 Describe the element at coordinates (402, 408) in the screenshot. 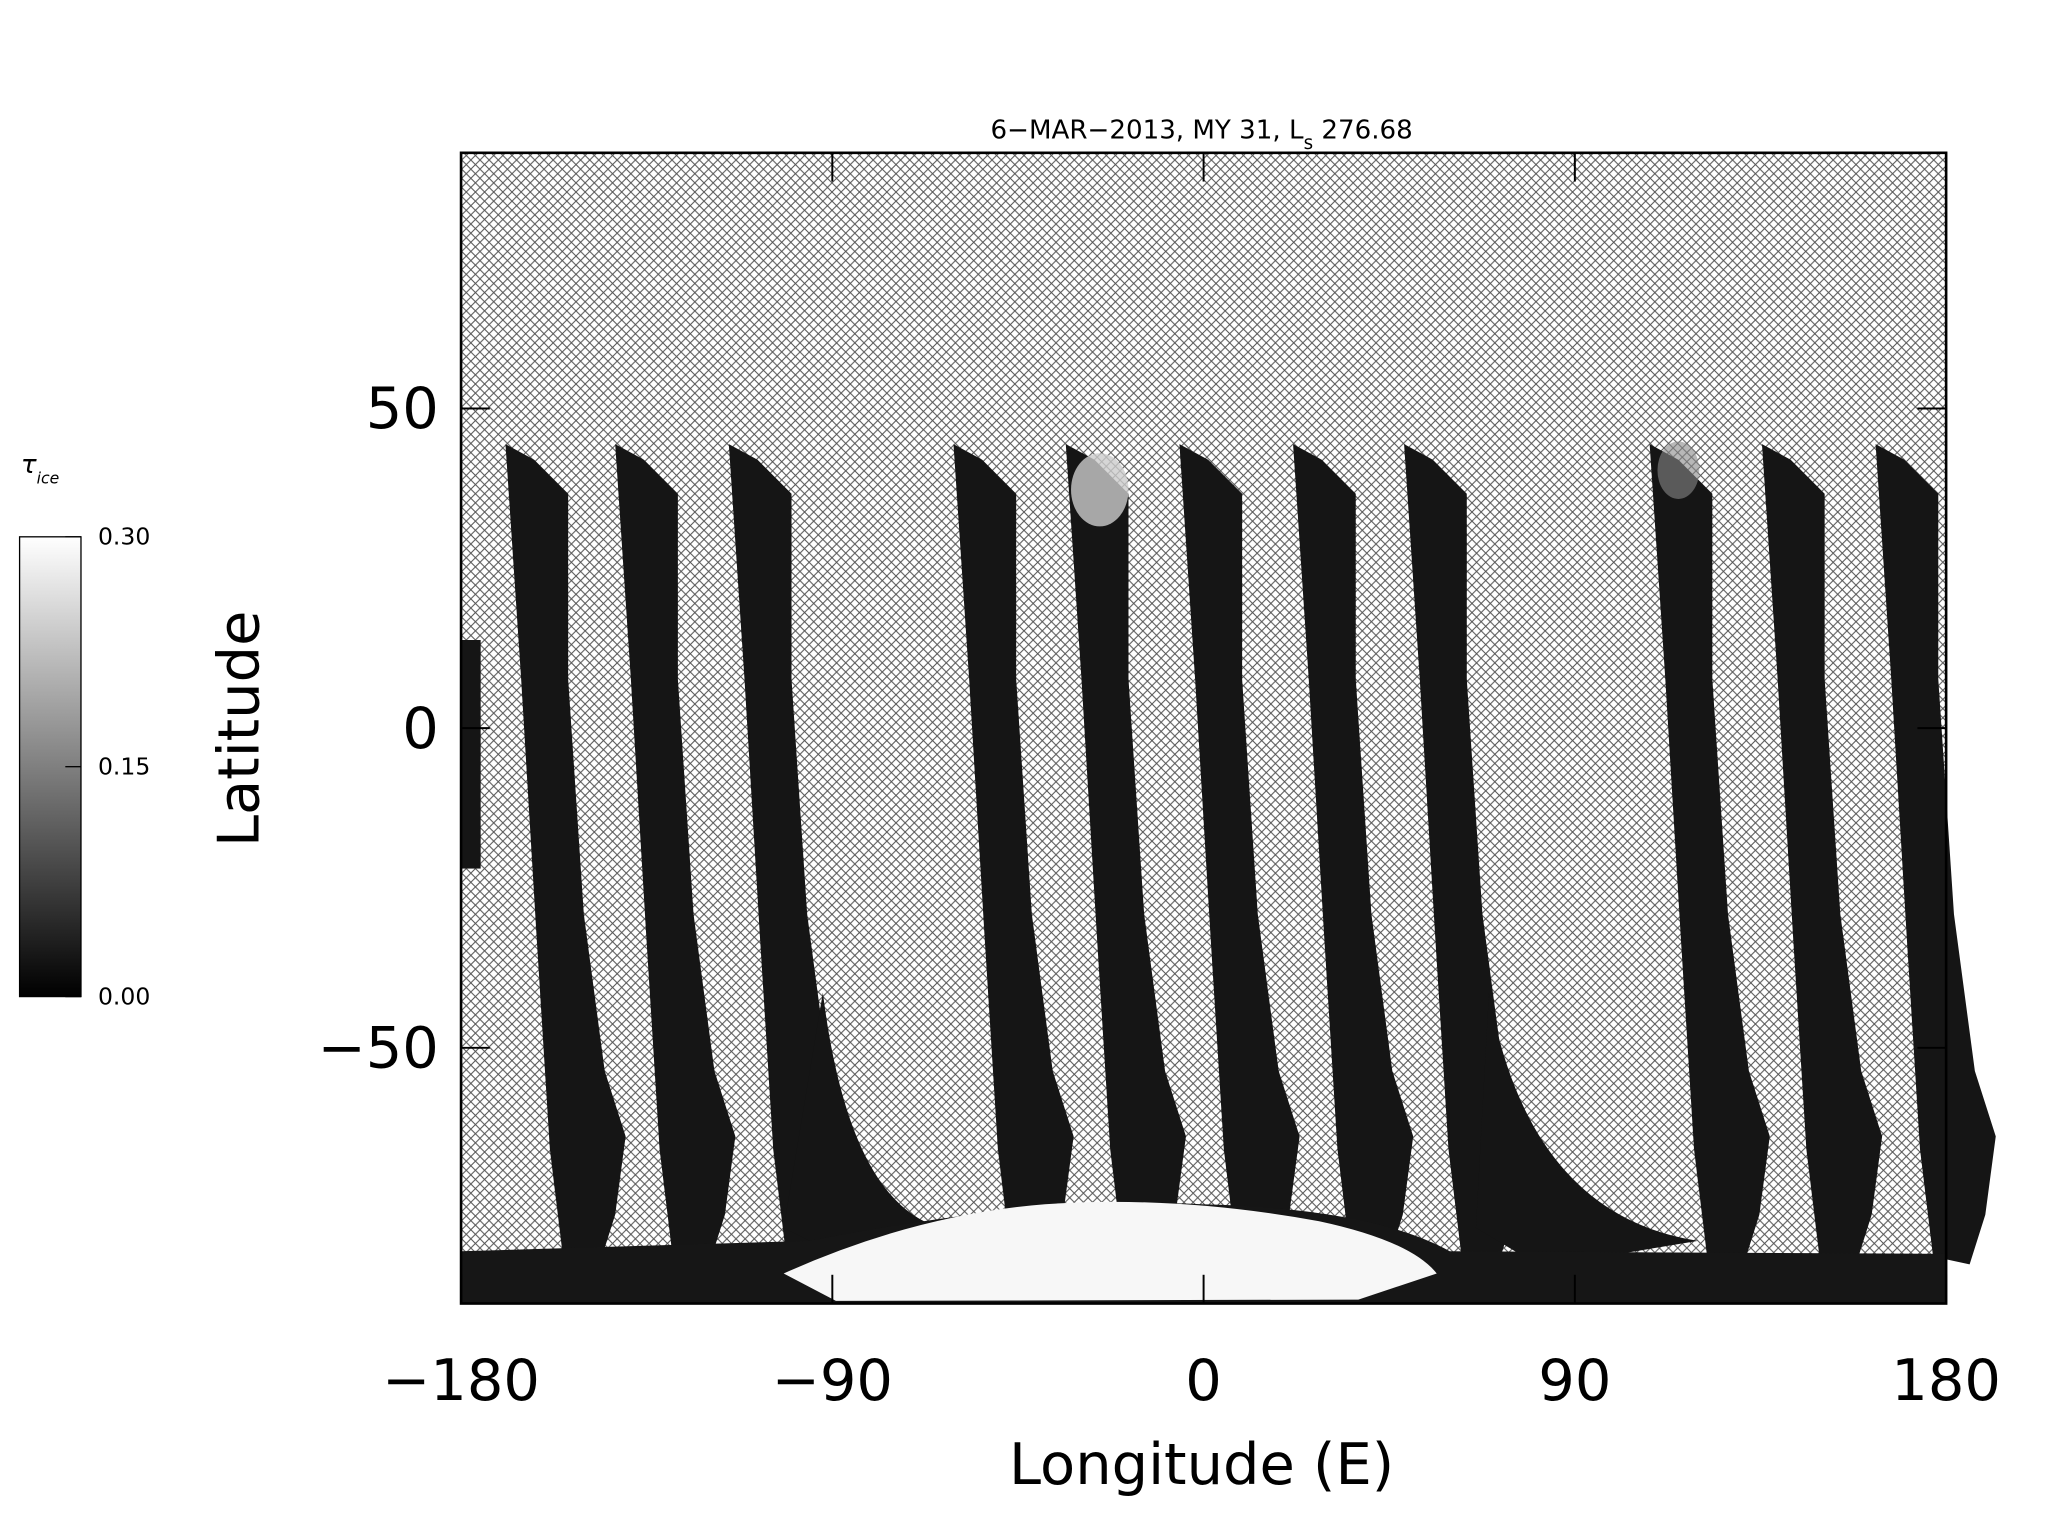

I see `y-tick-label: 50` at that location.